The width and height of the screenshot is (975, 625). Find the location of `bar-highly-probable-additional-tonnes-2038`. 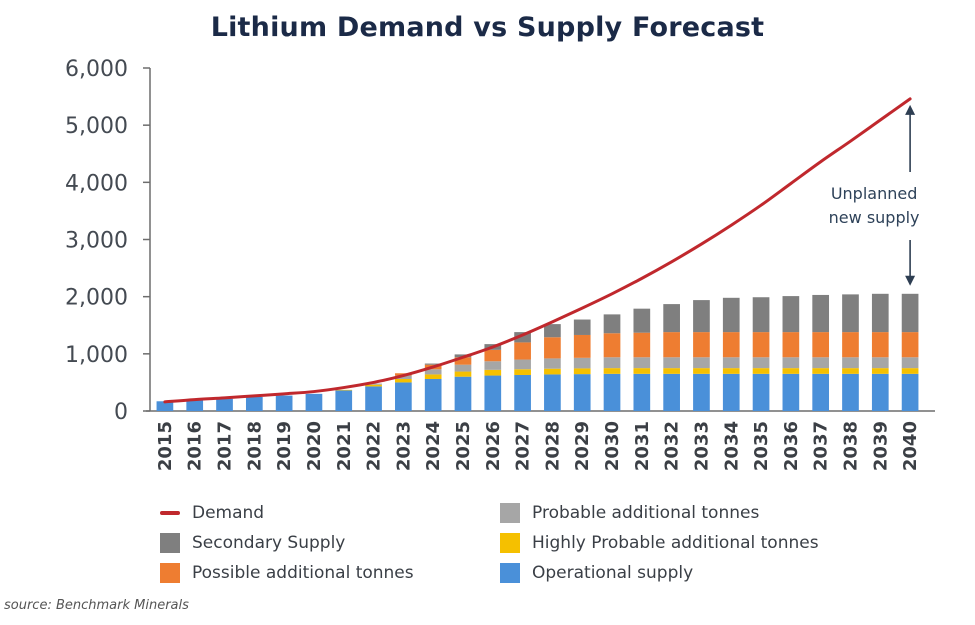

bar-highly-probable-additional-tonnes-2038 is located at coordinates (850, 371).